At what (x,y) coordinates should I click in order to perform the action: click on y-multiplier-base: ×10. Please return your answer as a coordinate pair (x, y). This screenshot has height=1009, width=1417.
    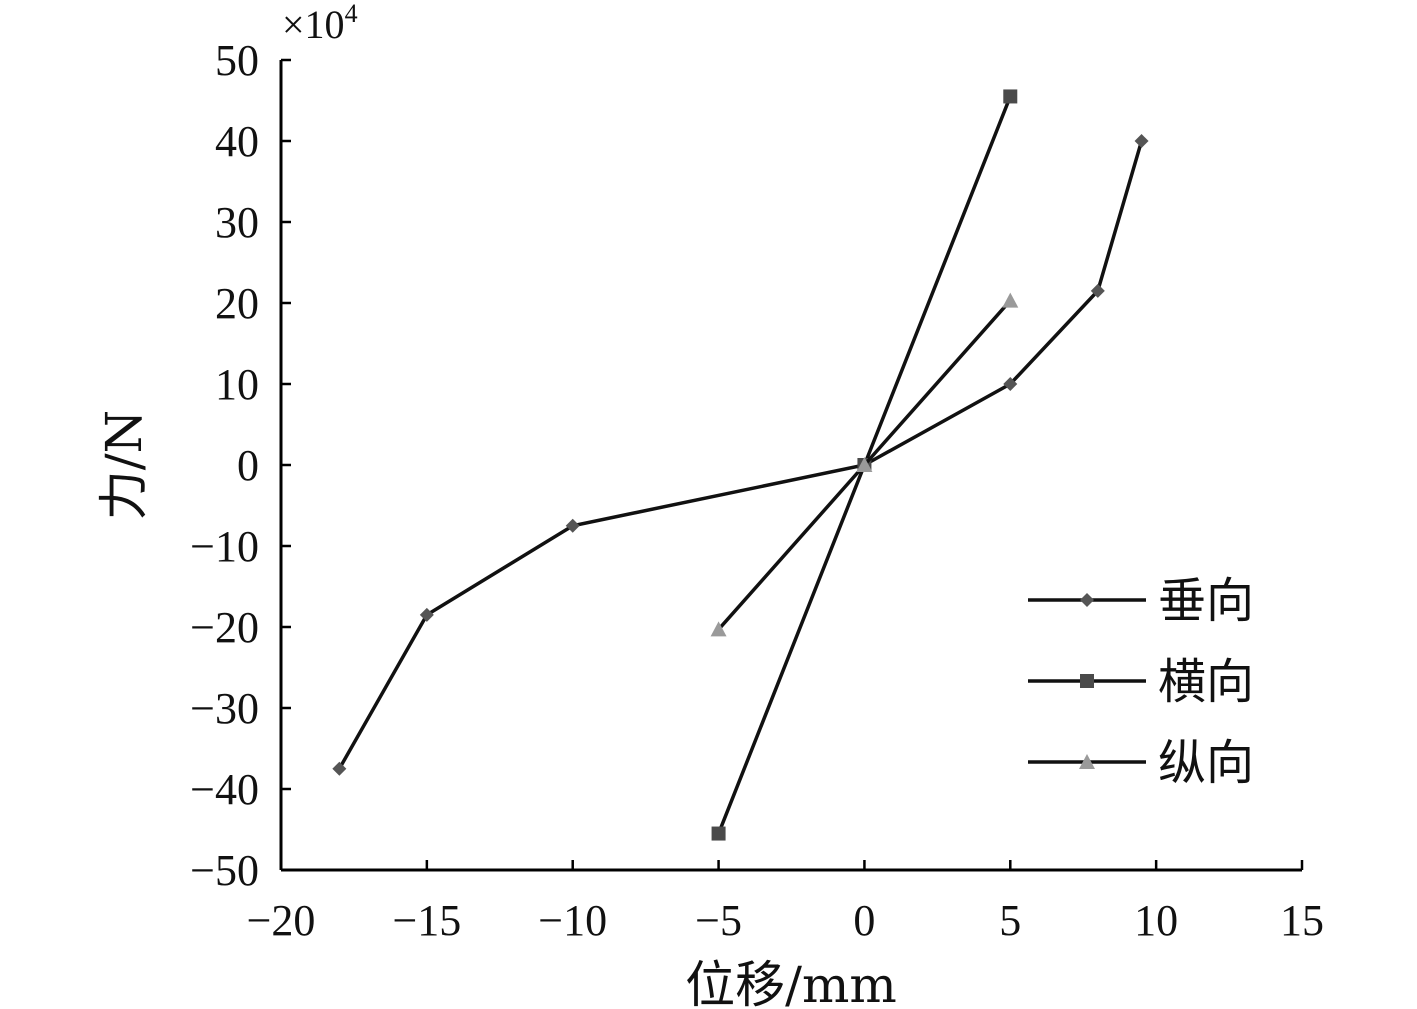
    Looking at the image, I should click on (313, 24).